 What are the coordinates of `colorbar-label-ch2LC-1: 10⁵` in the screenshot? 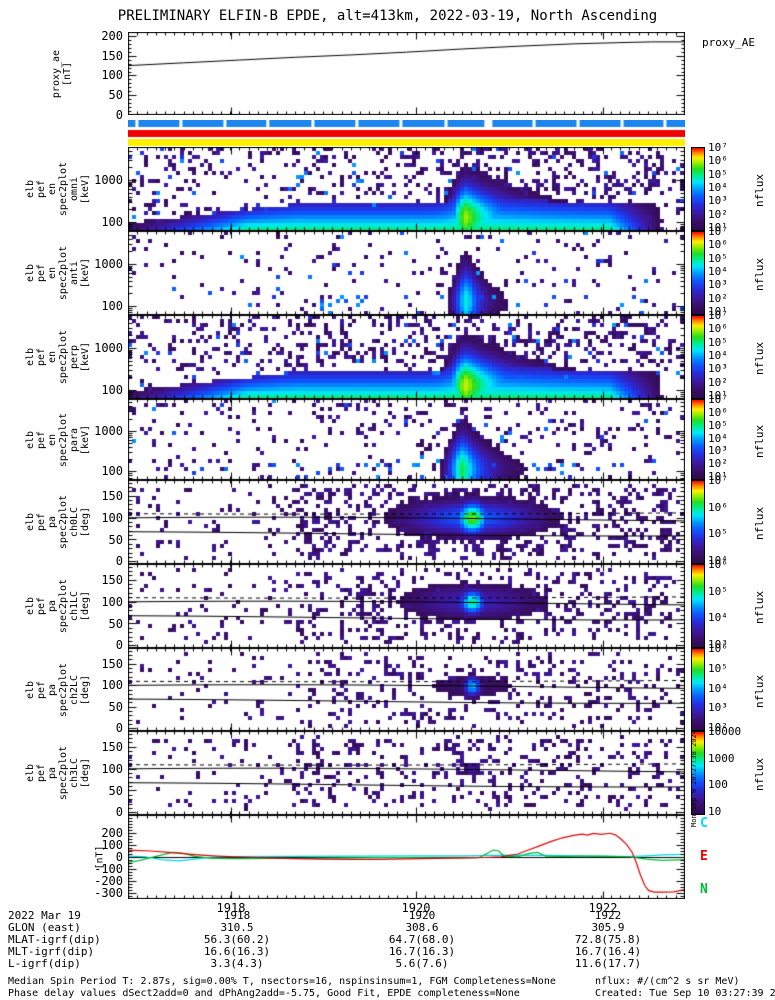 It's located at (718, 668).